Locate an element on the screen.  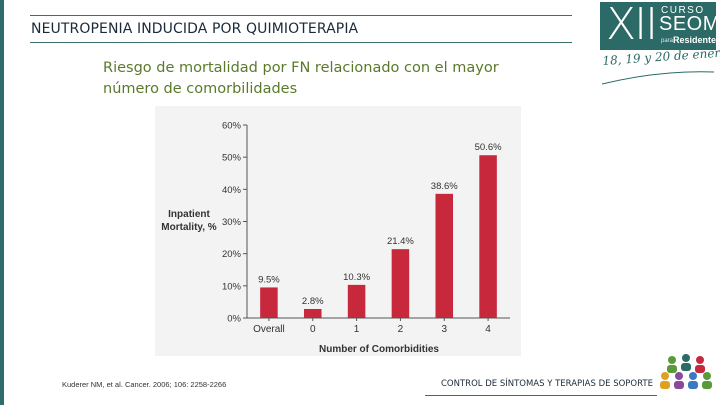
x-tick-label: Overall is located at coordinates (269, 329).